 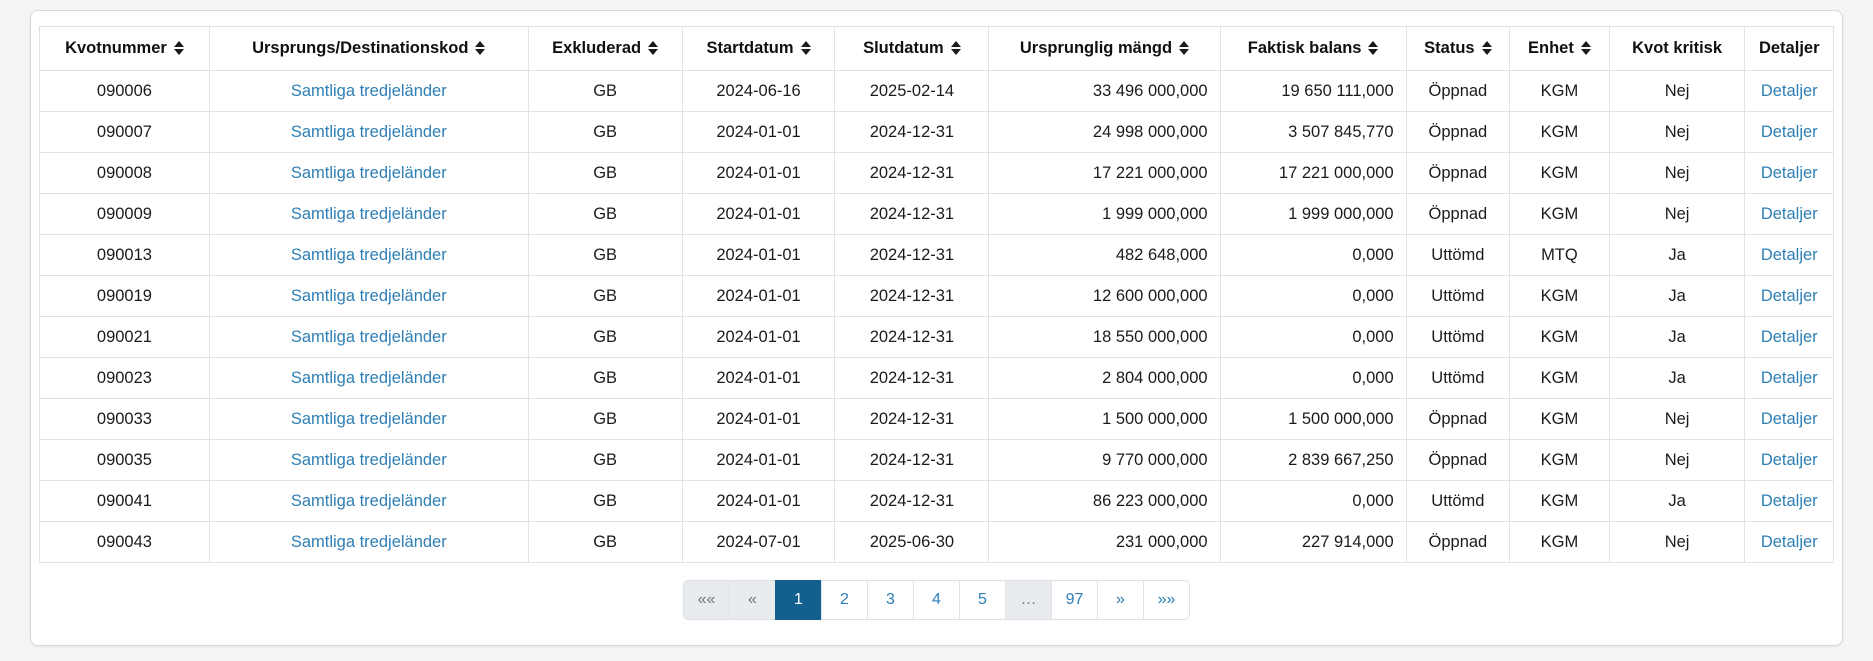 What do you see at coordinates (124, 48) in the screenshot?
I see `column-header-kvotnummer: Kvotnummer` at bounding box center [124, 48].